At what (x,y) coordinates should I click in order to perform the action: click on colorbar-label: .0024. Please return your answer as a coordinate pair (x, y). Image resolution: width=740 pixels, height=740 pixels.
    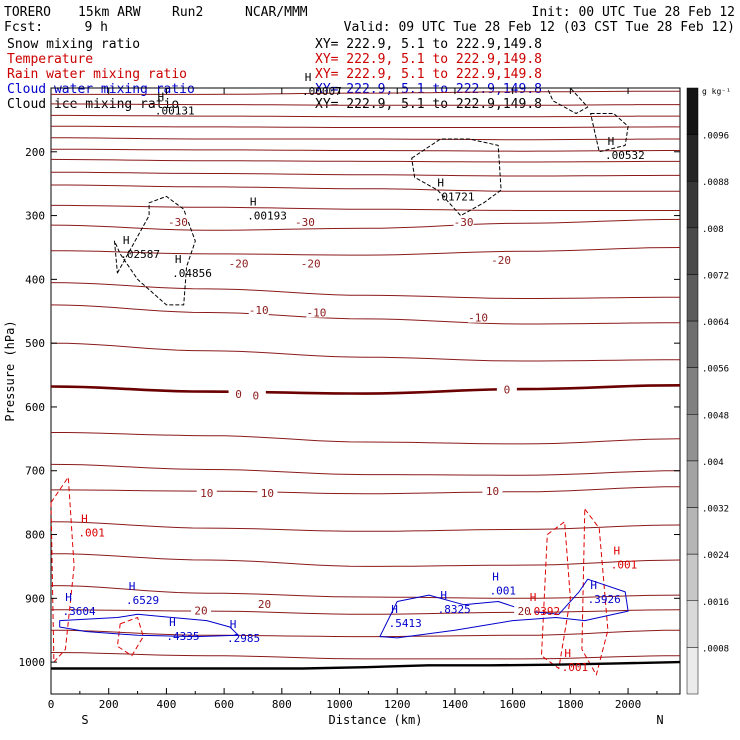
    Looking at the image, I should click on (715, 556).